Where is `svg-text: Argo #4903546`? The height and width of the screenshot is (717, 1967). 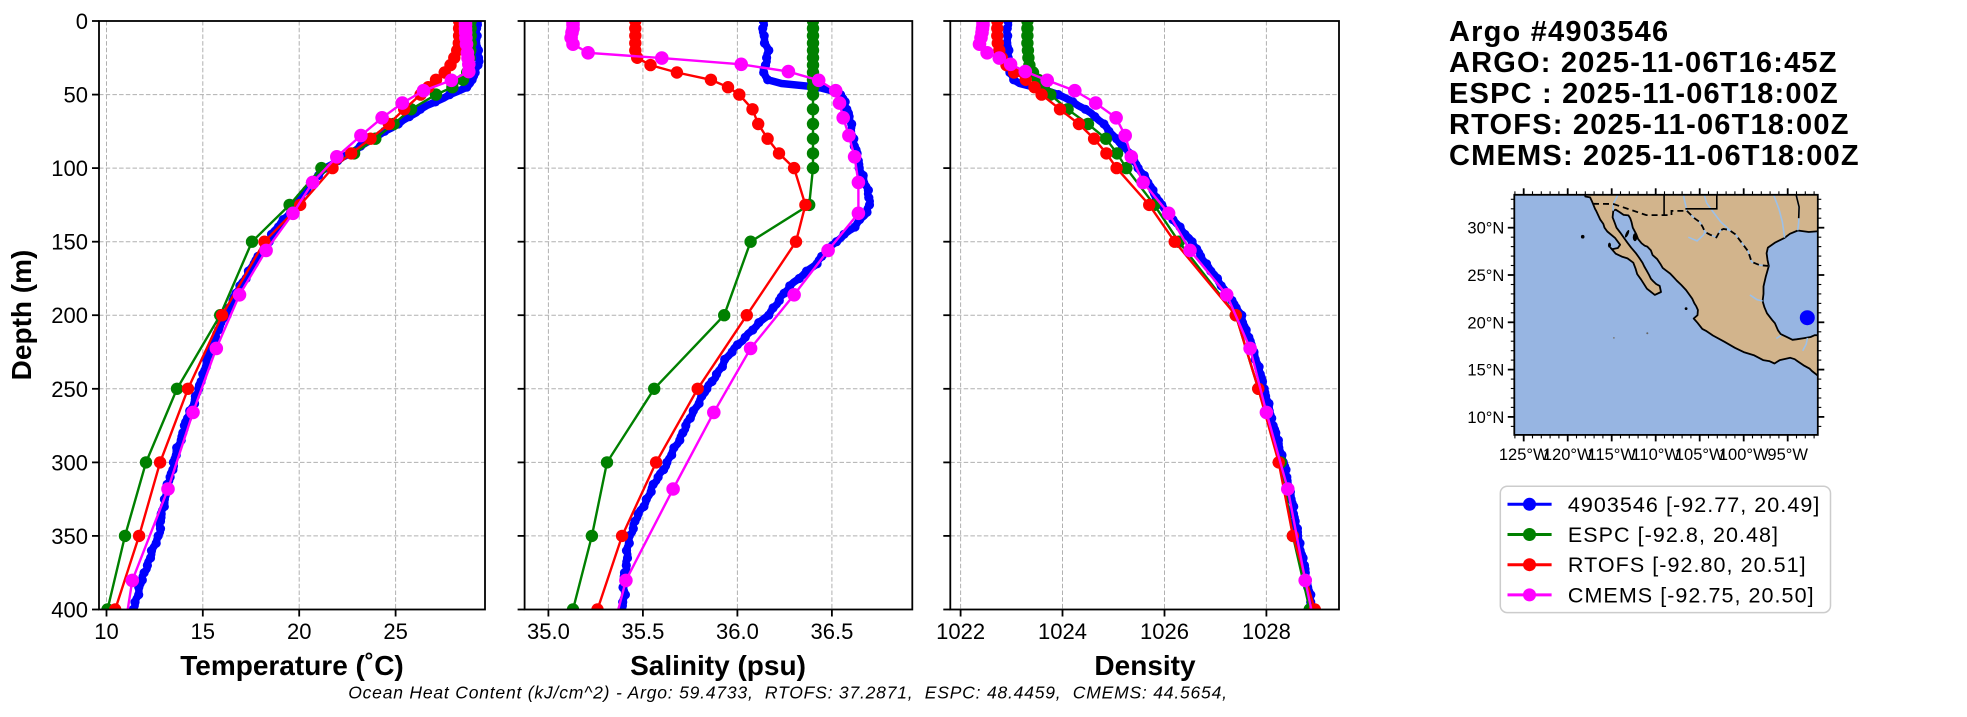 svg-text: Argo #4903546 is located at coordinates (1559, 32).